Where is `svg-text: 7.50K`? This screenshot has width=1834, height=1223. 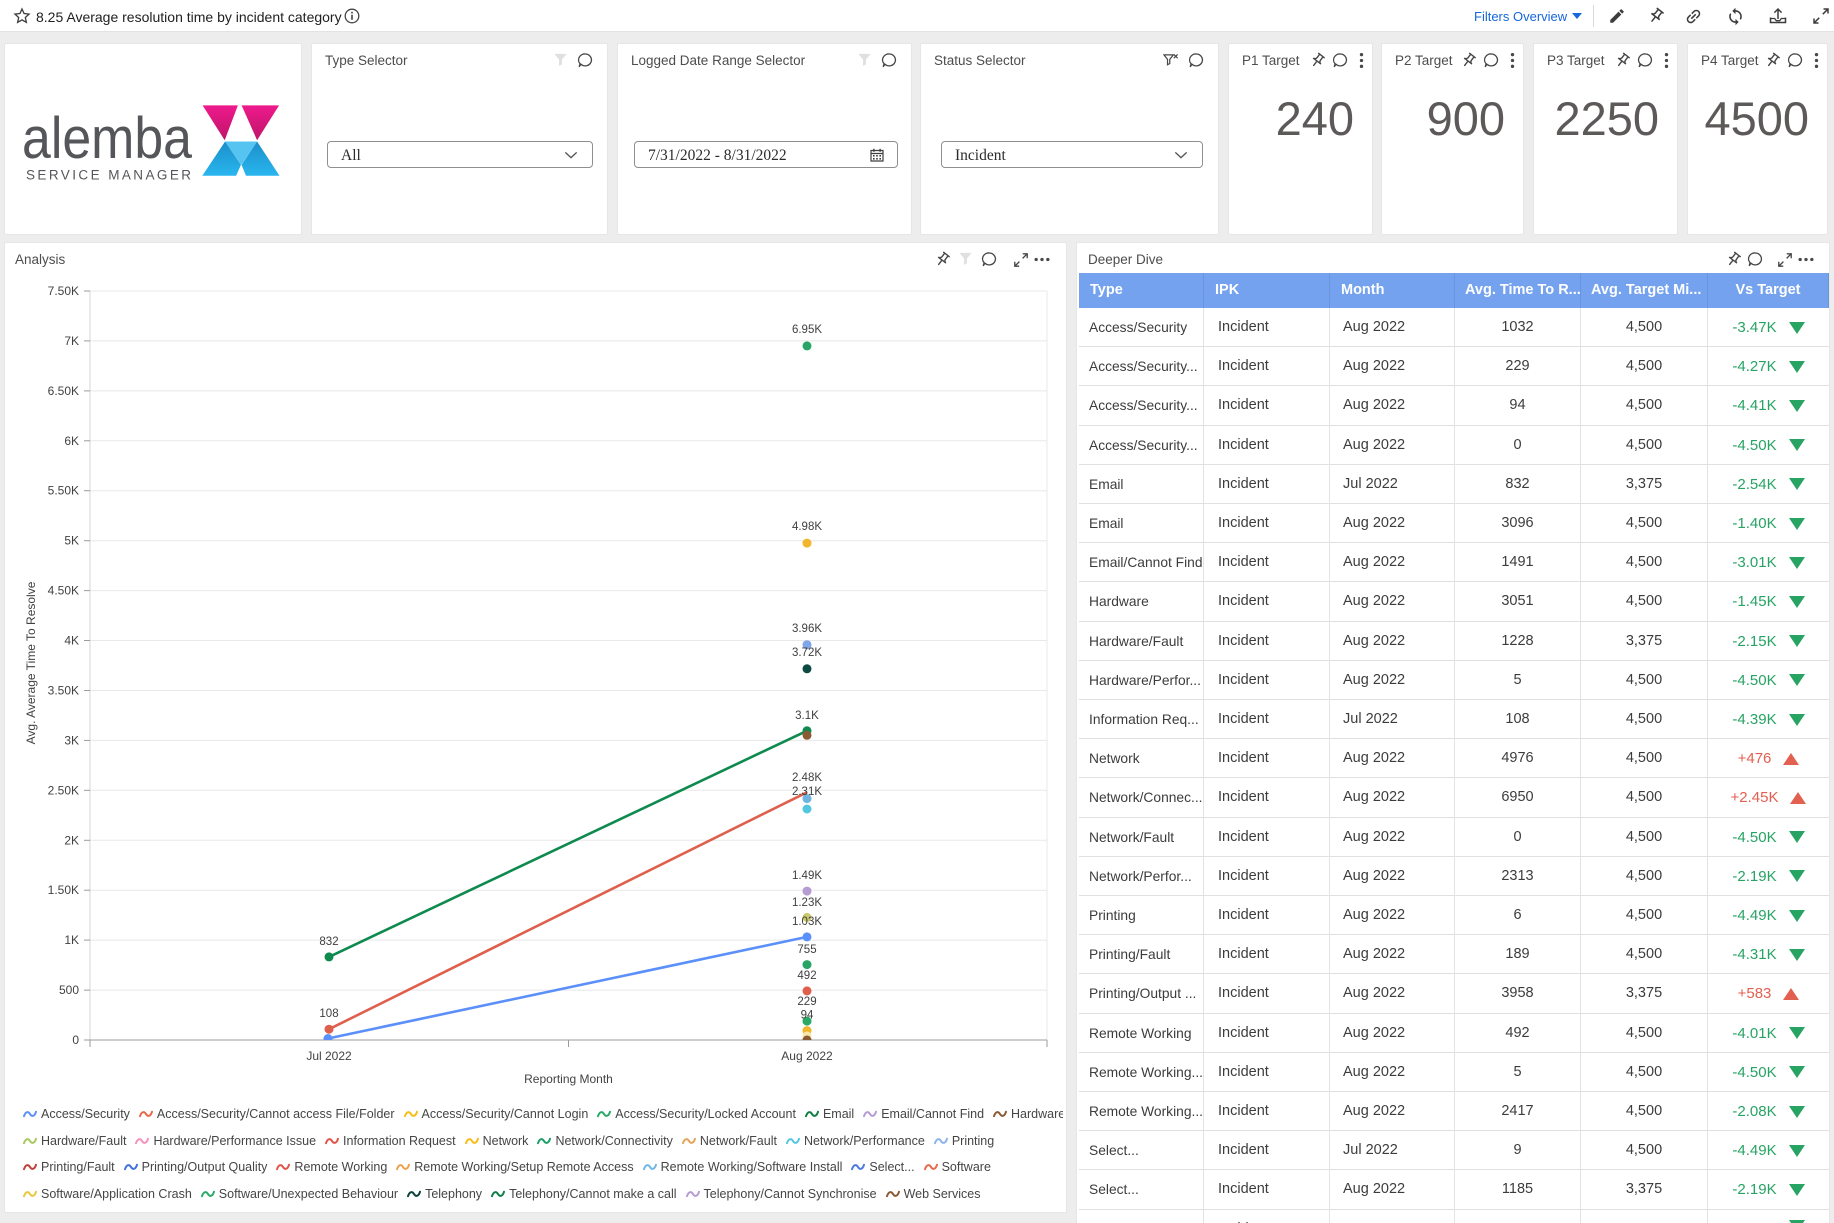
svg-text: 7.50K is located at coordinates (63, 291).